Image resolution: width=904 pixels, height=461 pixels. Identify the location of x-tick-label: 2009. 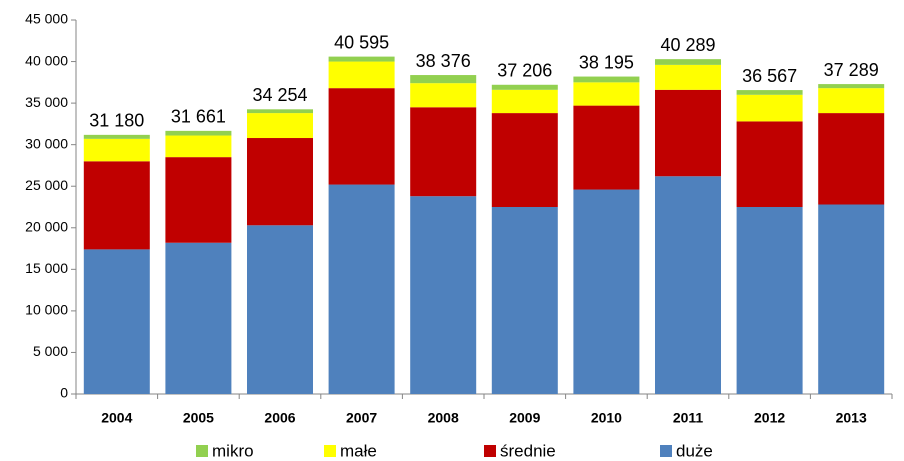
(524, 418).